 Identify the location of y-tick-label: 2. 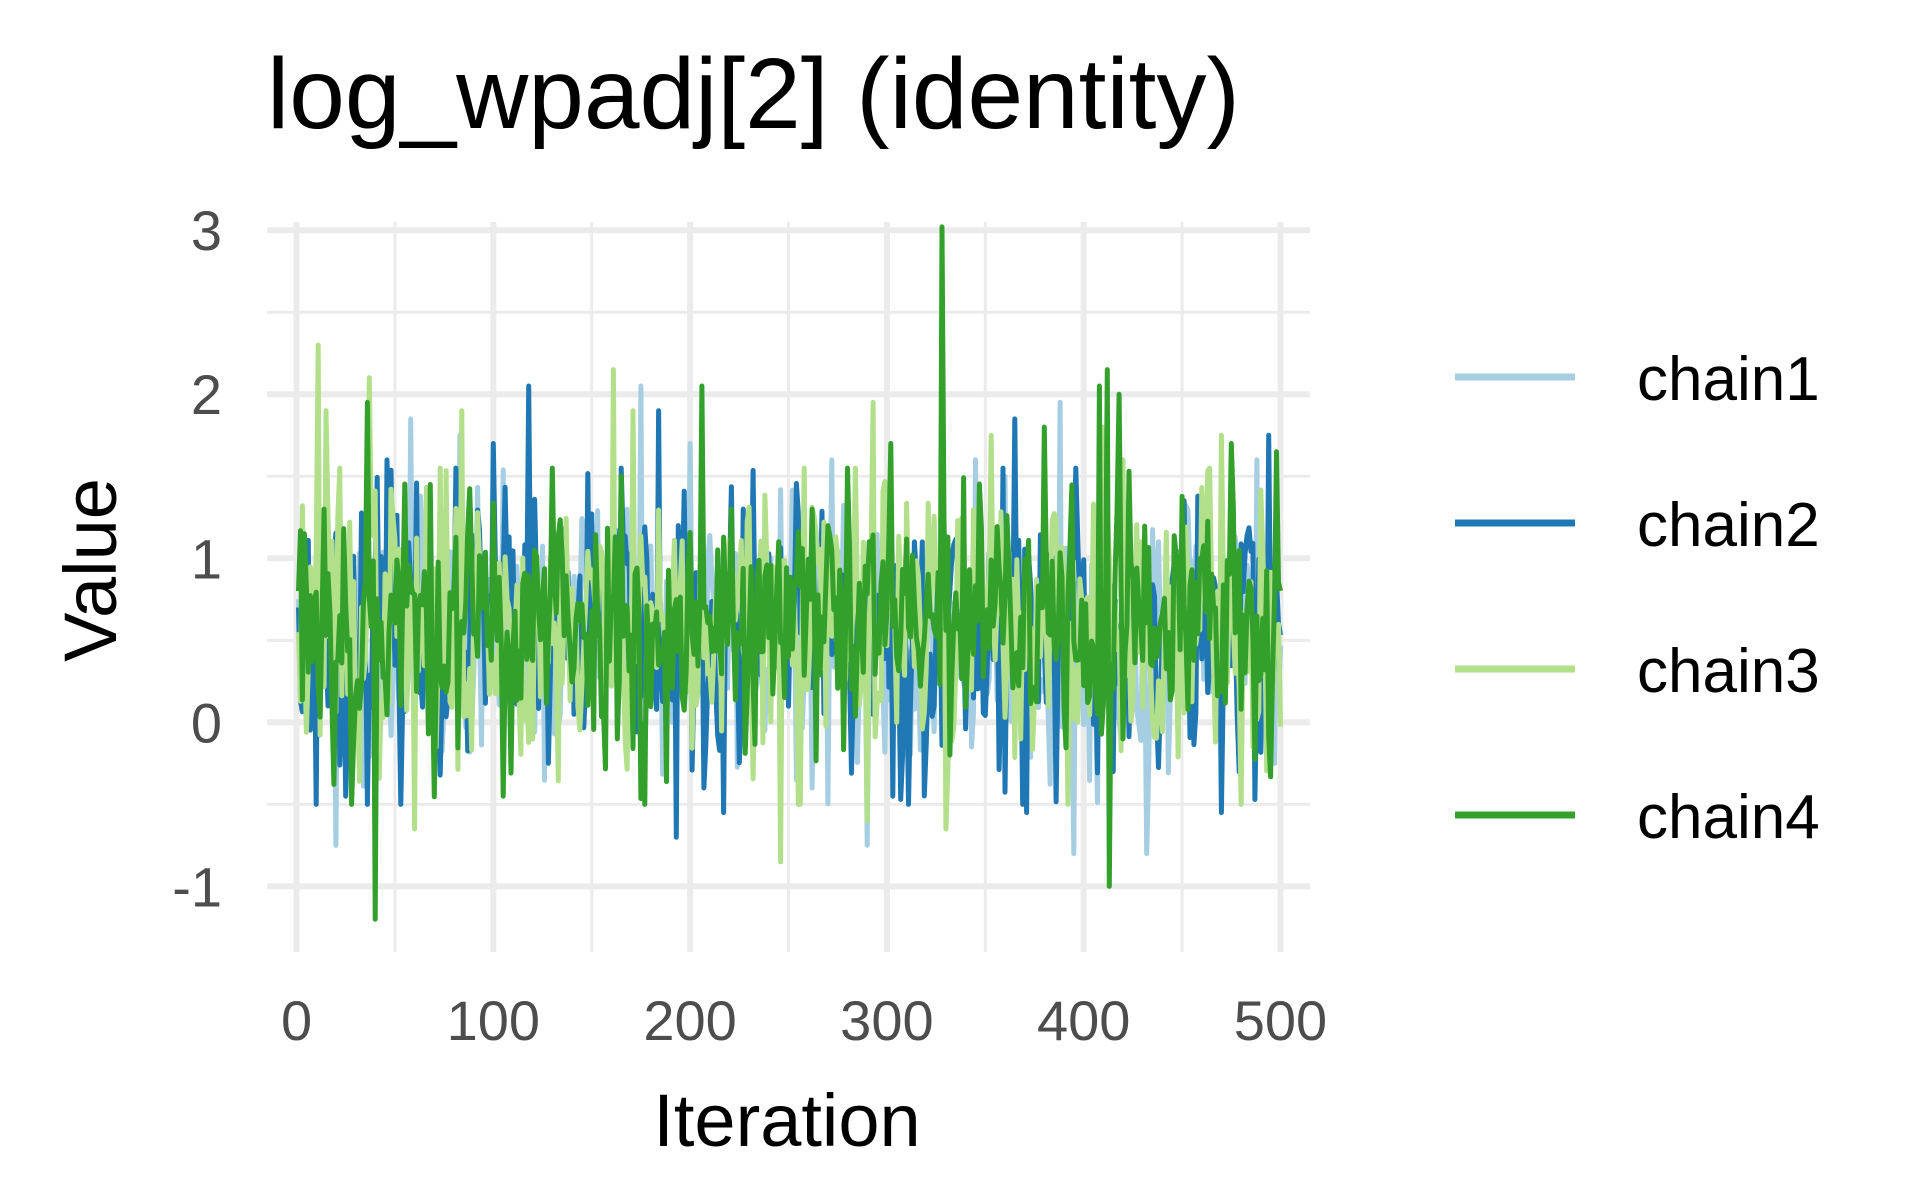
(206, 394).